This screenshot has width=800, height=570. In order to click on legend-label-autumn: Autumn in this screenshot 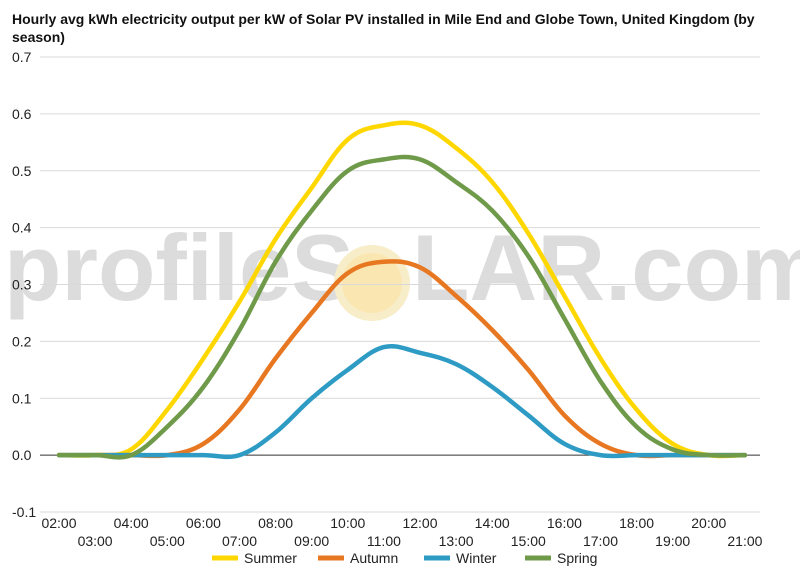, I will do `click(374, 558)`.